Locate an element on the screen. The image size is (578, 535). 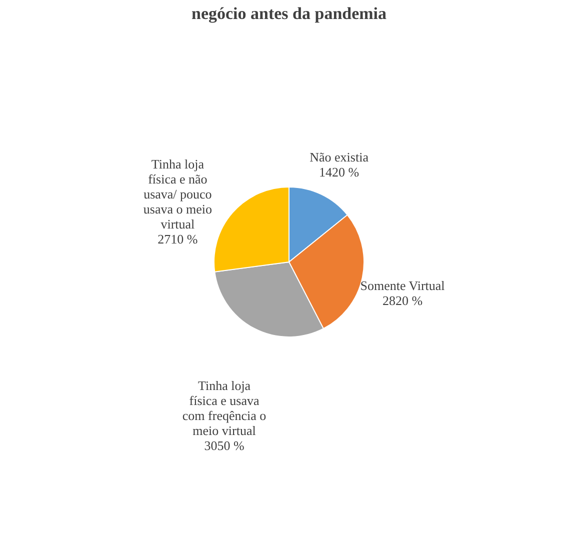
data-label: 3050 % is located at coordinates (224, 446).